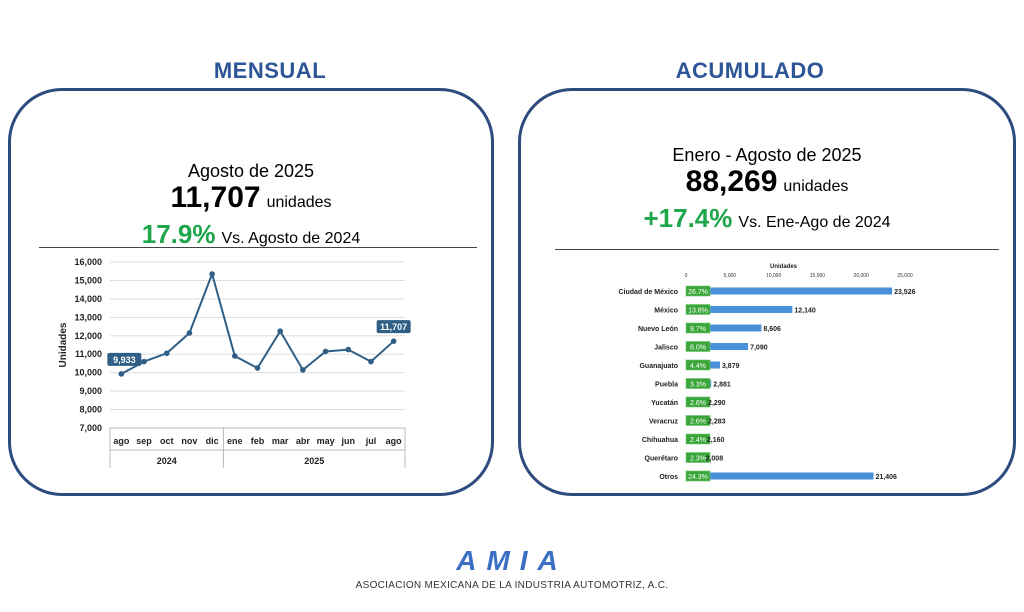  I want to click on bar-value-label: 2,008, so click(715, 459).